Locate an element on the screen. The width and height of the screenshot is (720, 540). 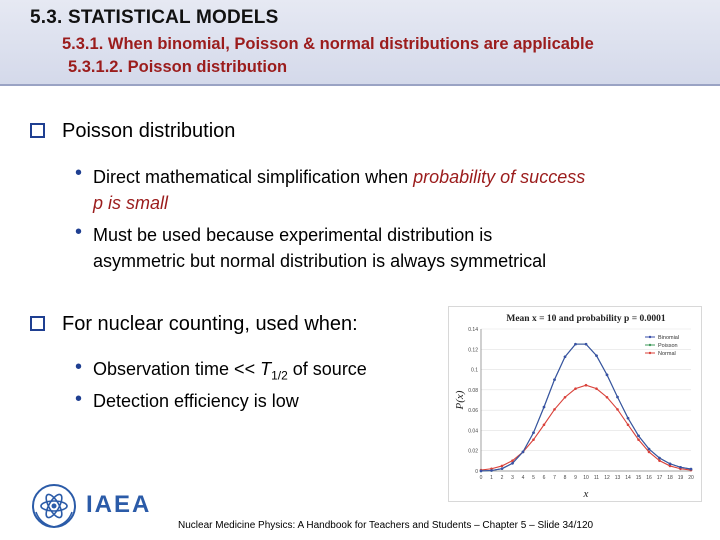
slide-title: 5.3. STATISTICAL MODELS is located at coordinates (154, 17).